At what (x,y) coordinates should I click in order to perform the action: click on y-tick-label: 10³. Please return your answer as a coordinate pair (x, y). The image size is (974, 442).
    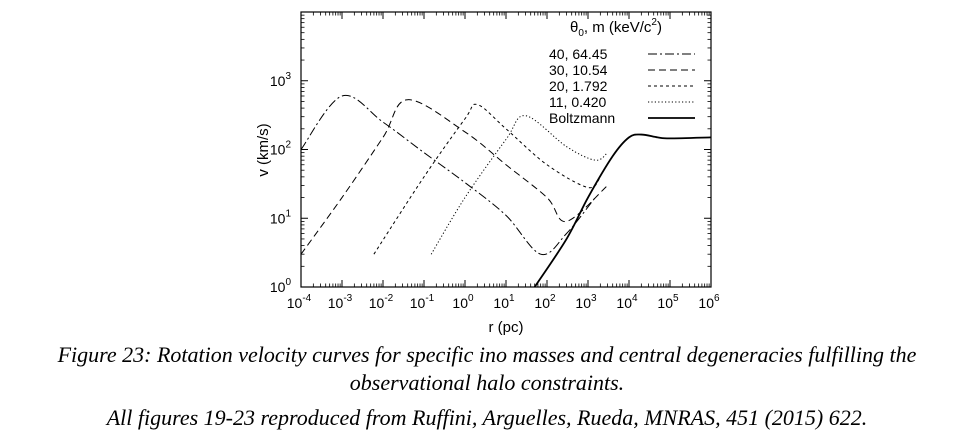
    Looking at the image, I should click on (281, 80).